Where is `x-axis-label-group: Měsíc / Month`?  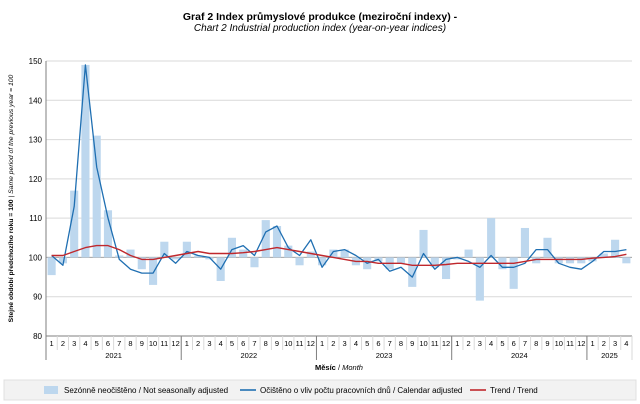
x-axis-label-group: Měsíc / Month is located at coordinates (339, 367).